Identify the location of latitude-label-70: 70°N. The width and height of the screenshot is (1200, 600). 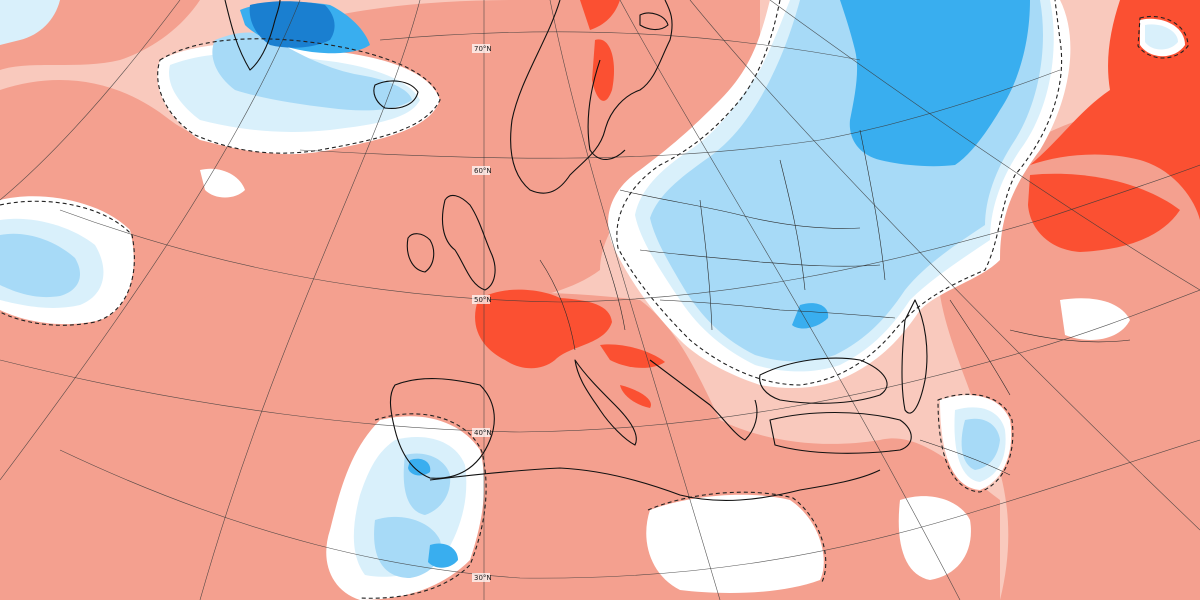
(483, 49).